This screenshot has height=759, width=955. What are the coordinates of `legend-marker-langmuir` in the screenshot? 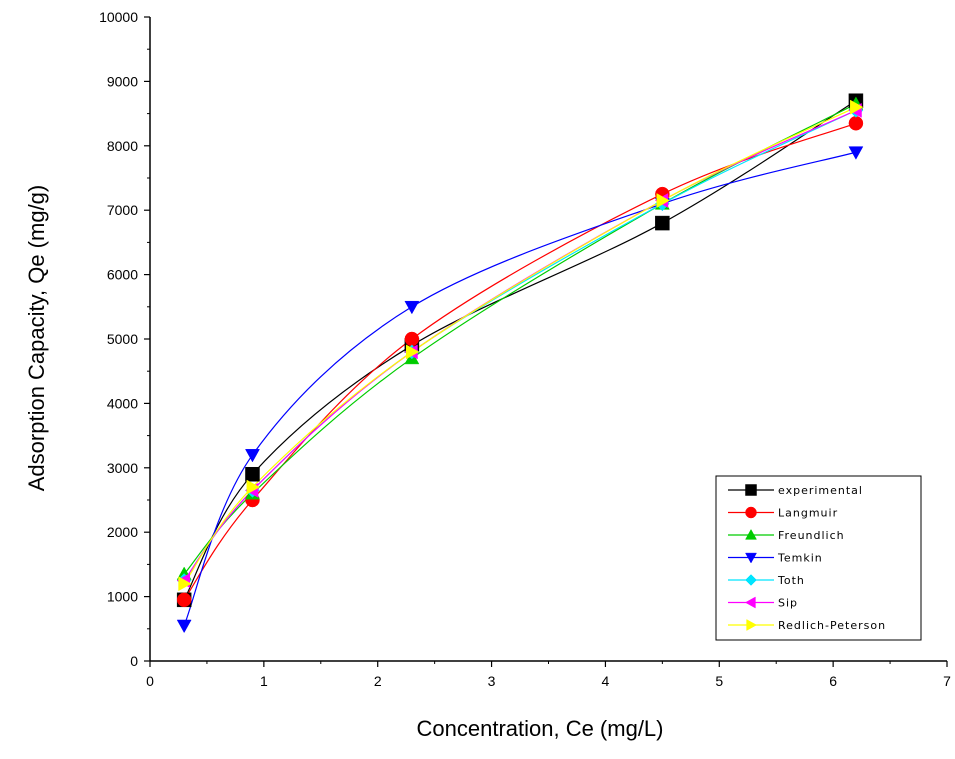 It's located at (751, 512).